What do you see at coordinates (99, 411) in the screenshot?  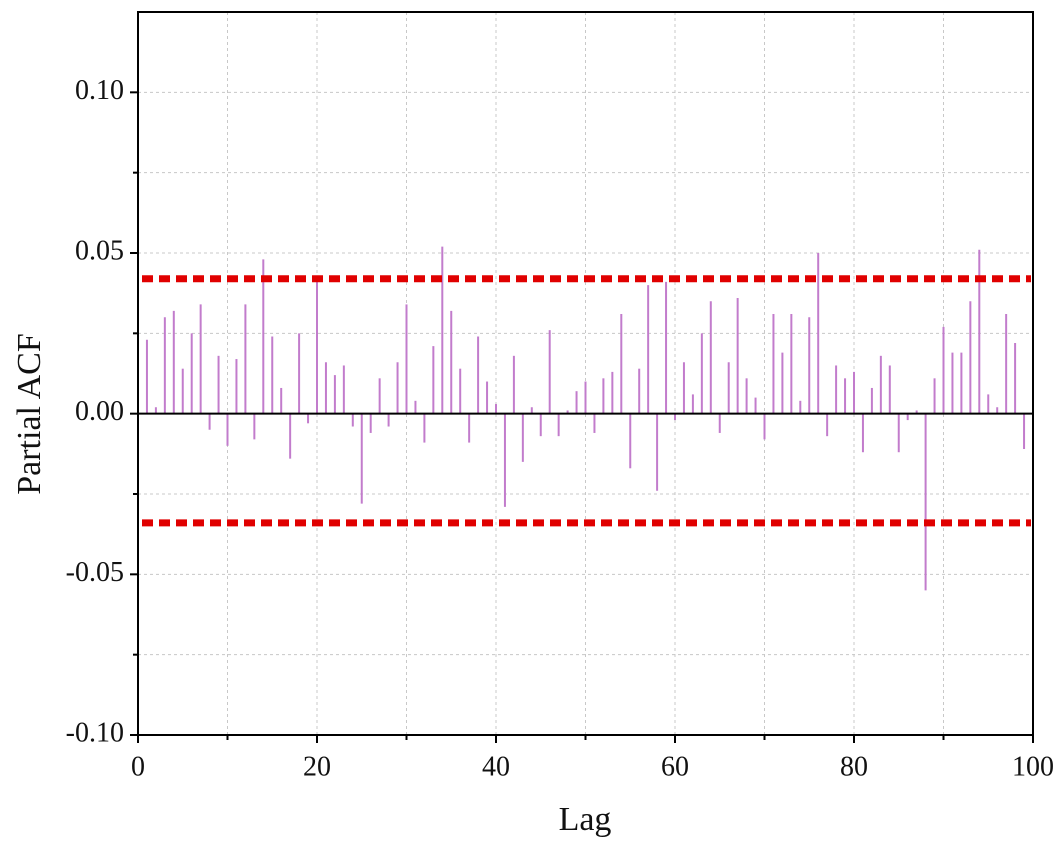 I see `y-tick-label: 0.00` at bounding box center [99, 411].